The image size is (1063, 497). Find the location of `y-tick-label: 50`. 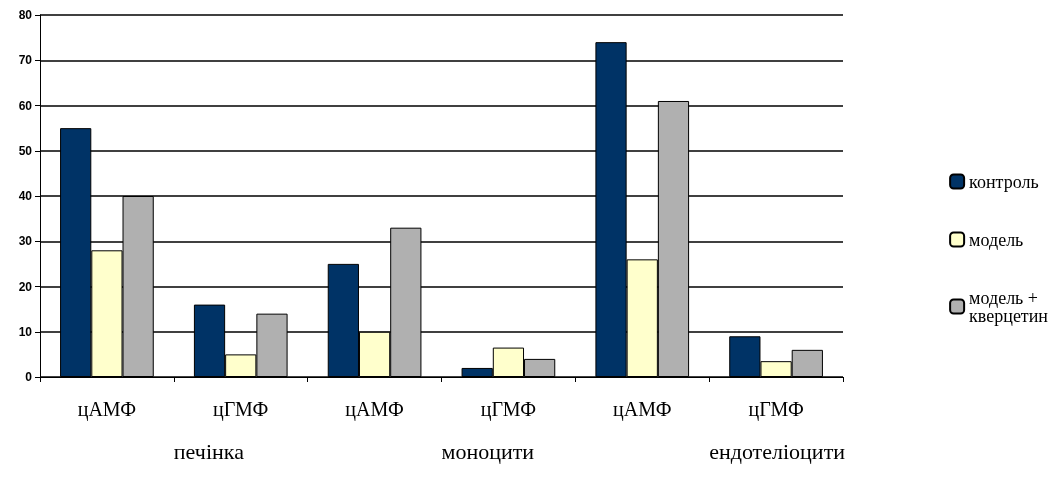

y-tick-label: 50 is located at coordinates (25, 150).